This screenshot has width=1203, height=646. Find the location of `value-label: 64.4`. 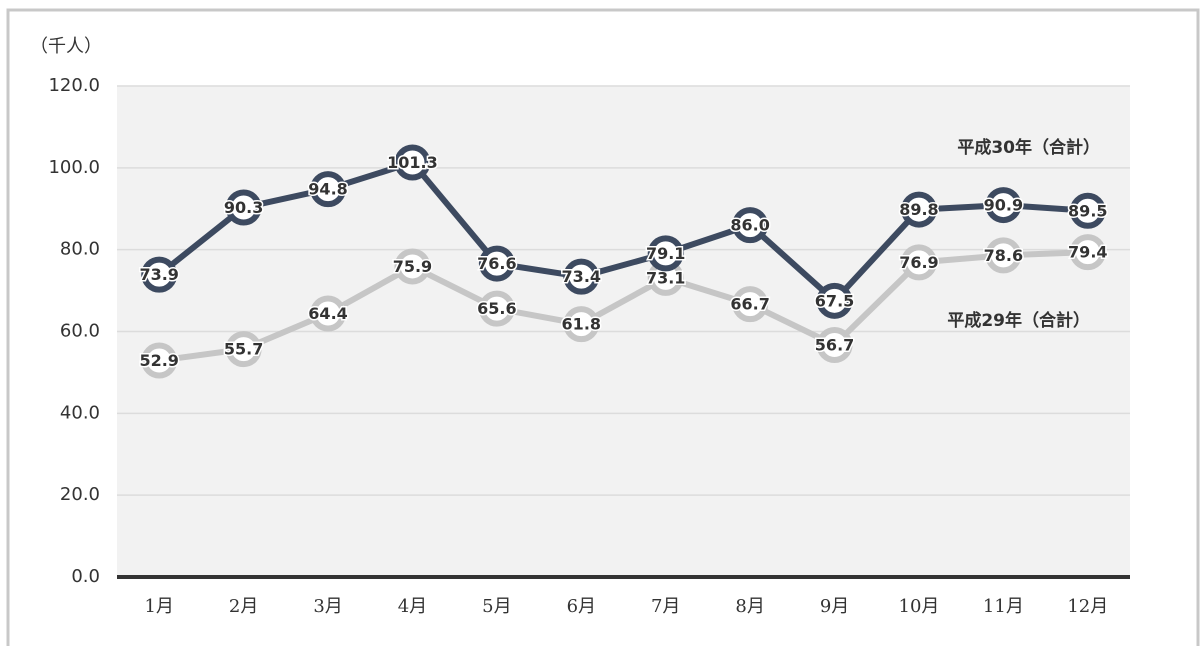

value-label: 64.4 is located at coordinates (327, 313).